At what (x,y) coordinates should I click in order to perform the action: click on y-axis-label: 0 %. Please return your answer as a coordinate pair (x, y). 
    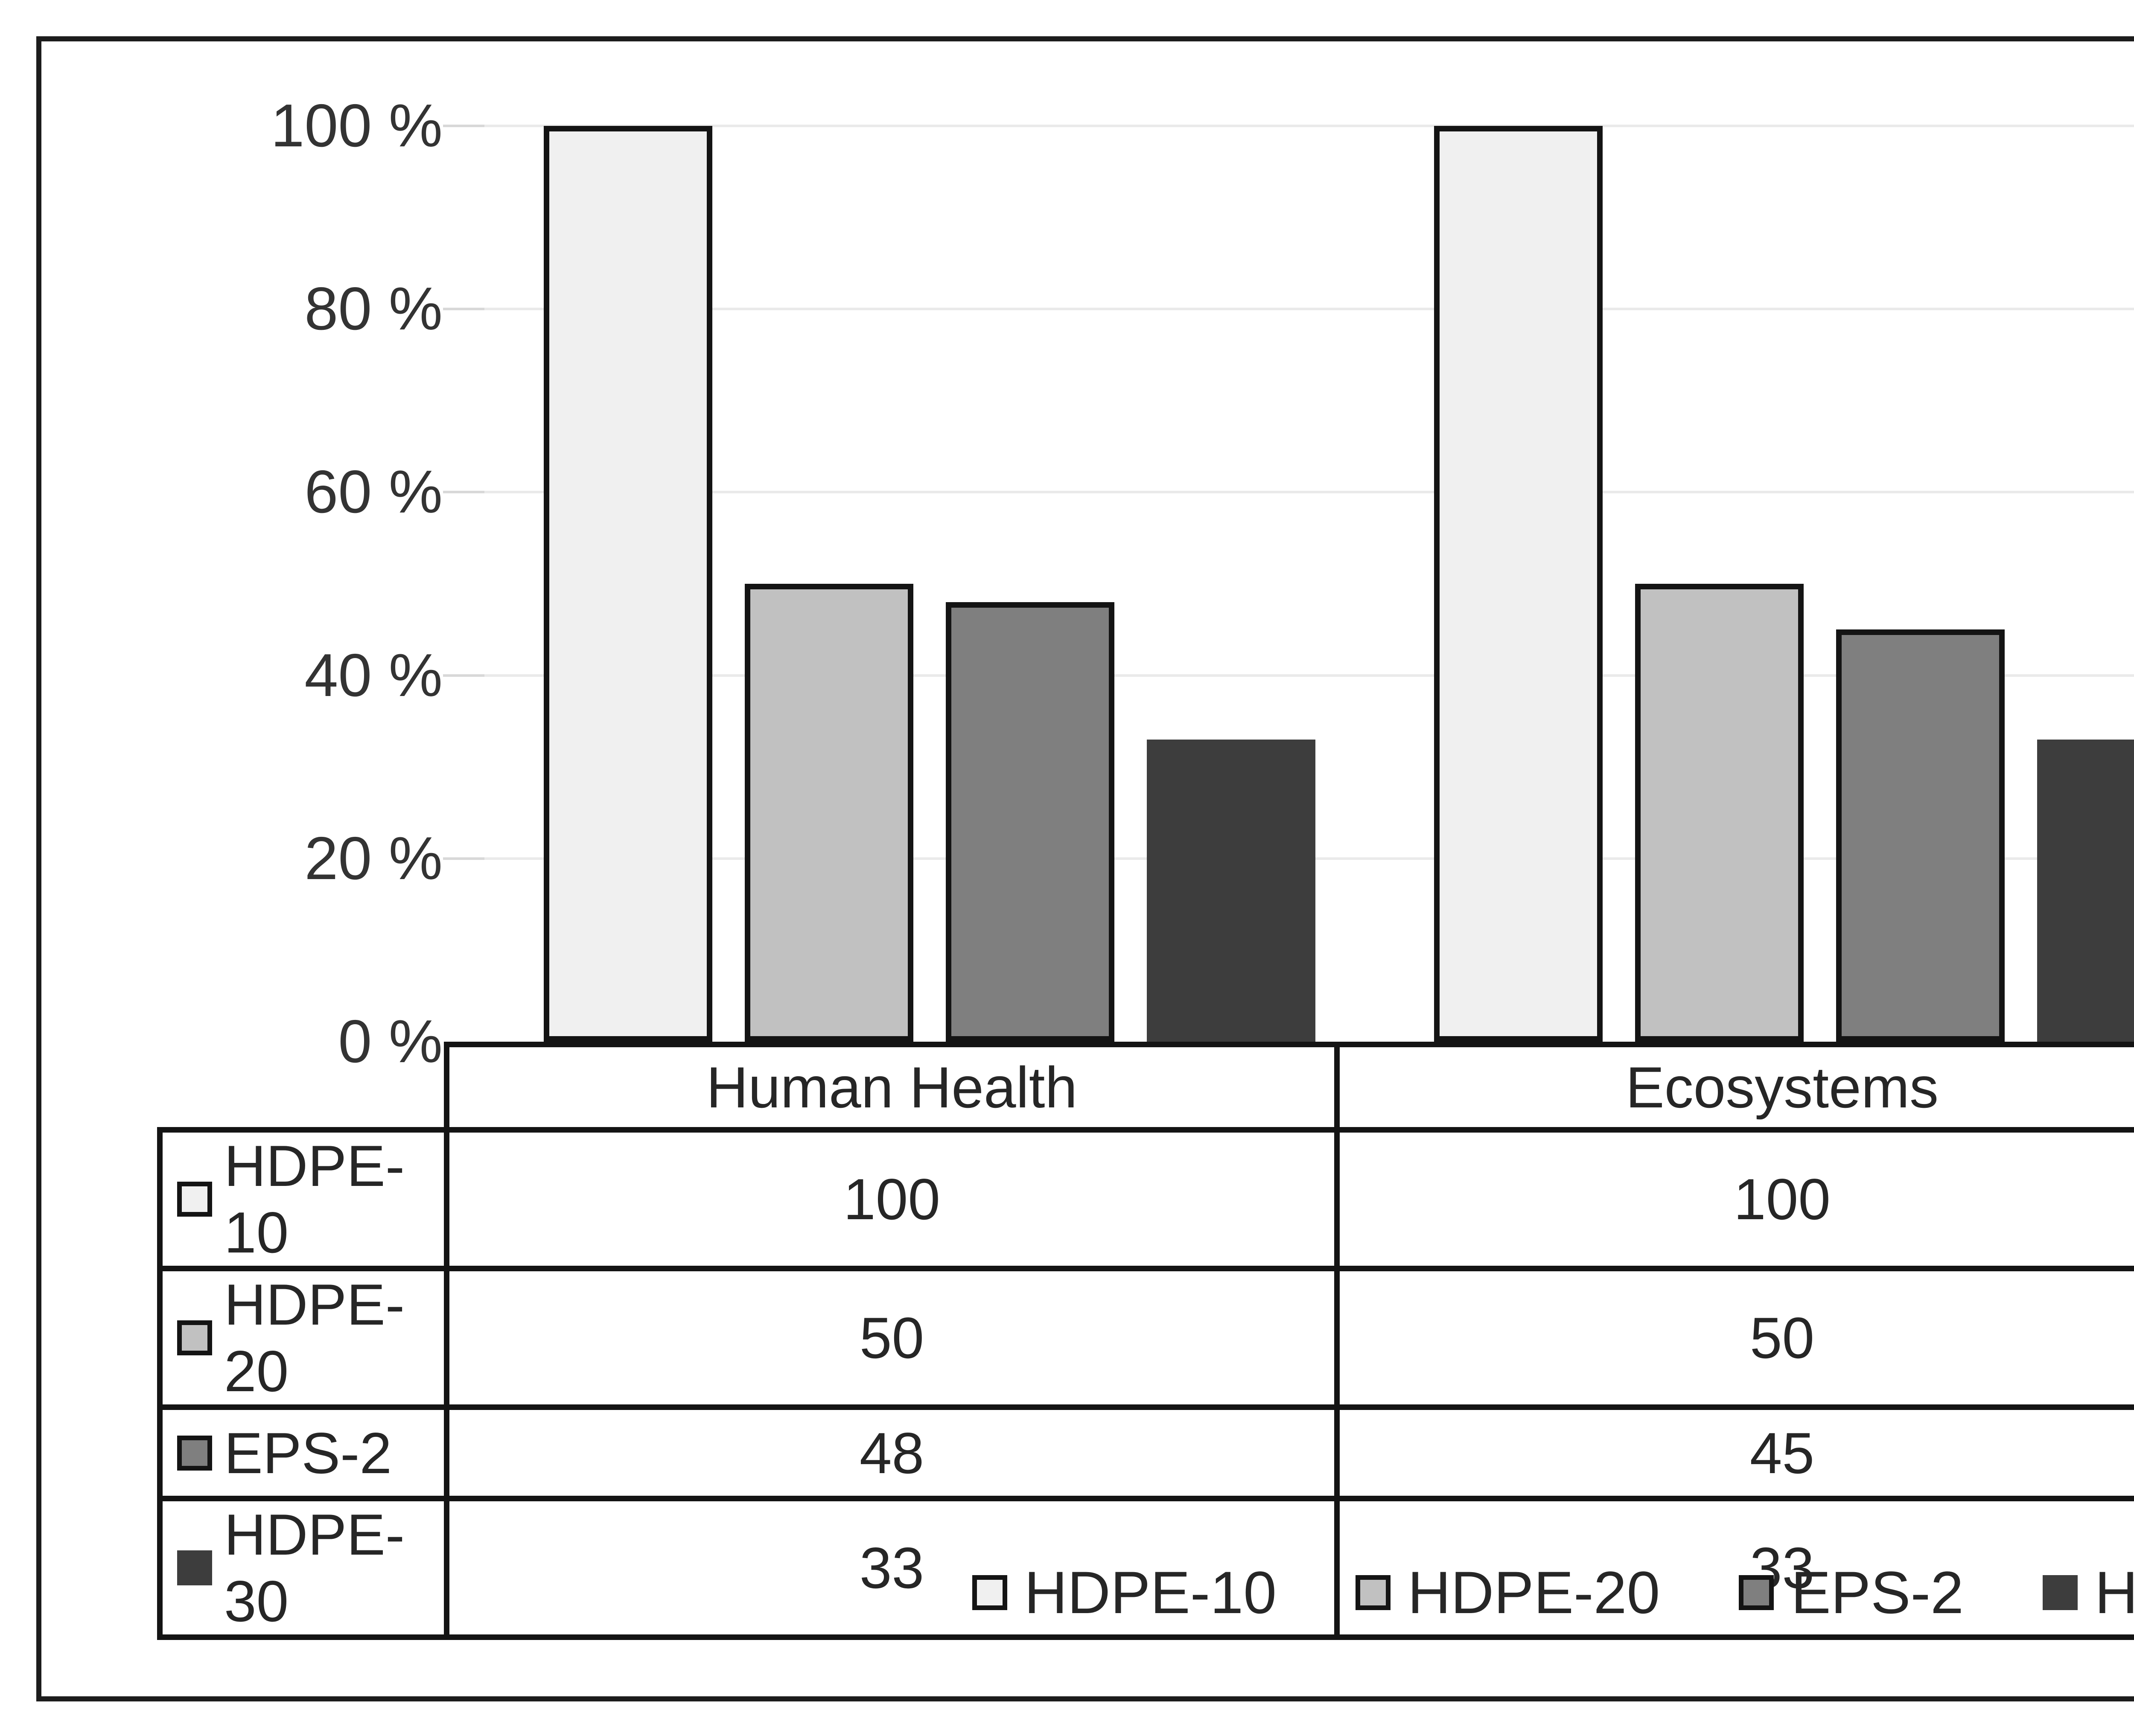
    Looking at the image, I should click on (391, 1041).